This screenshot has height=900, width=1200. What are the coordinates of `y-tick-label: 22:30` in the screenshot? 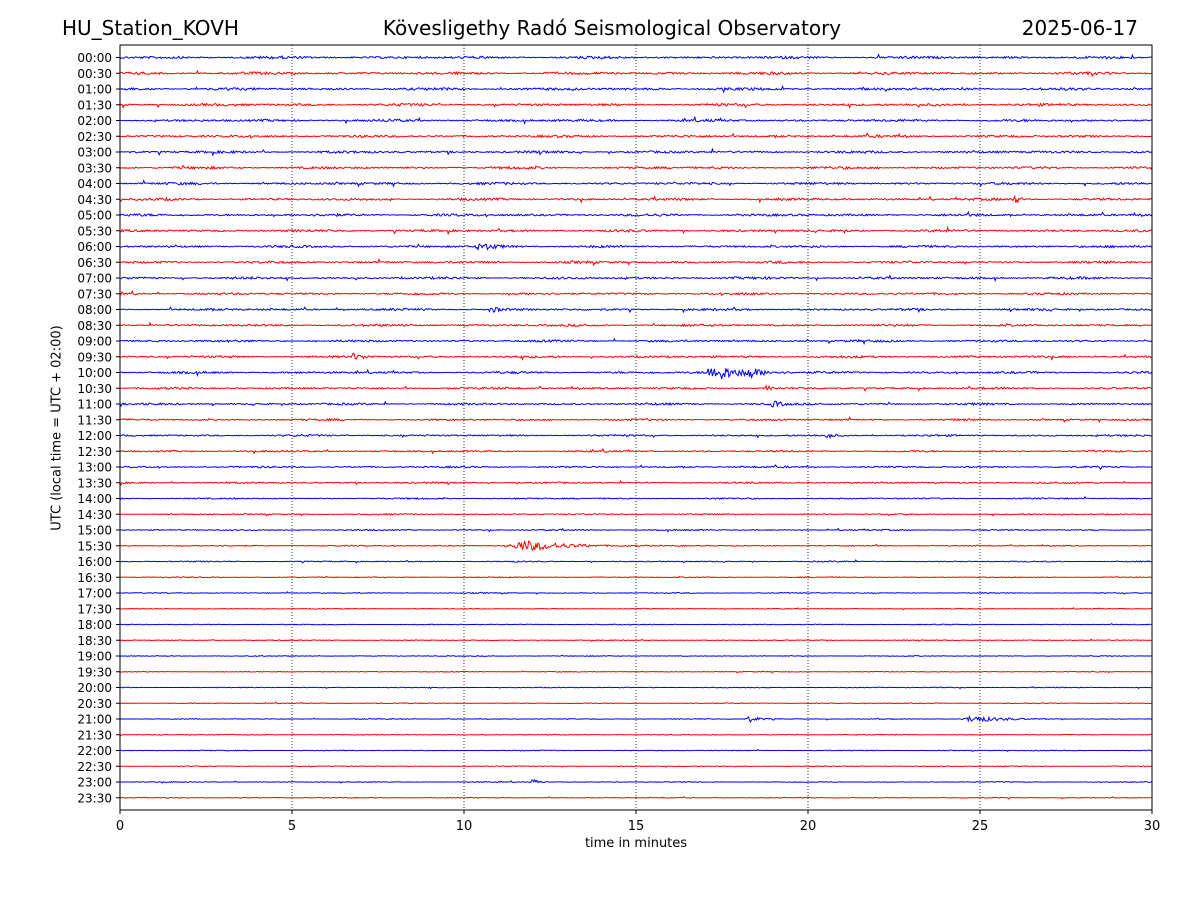 It's located at (94, 767).